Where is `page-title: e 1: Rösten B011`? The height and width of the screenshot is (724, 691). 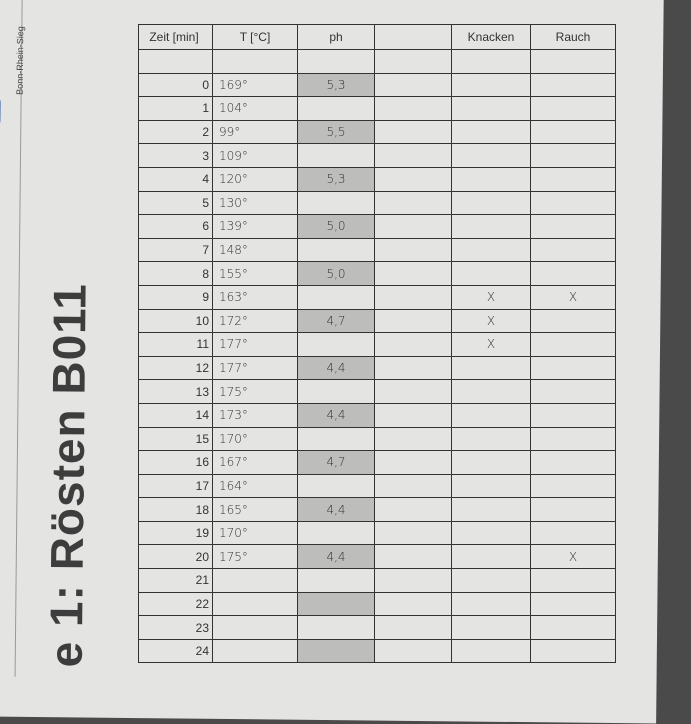 page-title: e 1: Rösten B011 is located at coordinates (67, 475).